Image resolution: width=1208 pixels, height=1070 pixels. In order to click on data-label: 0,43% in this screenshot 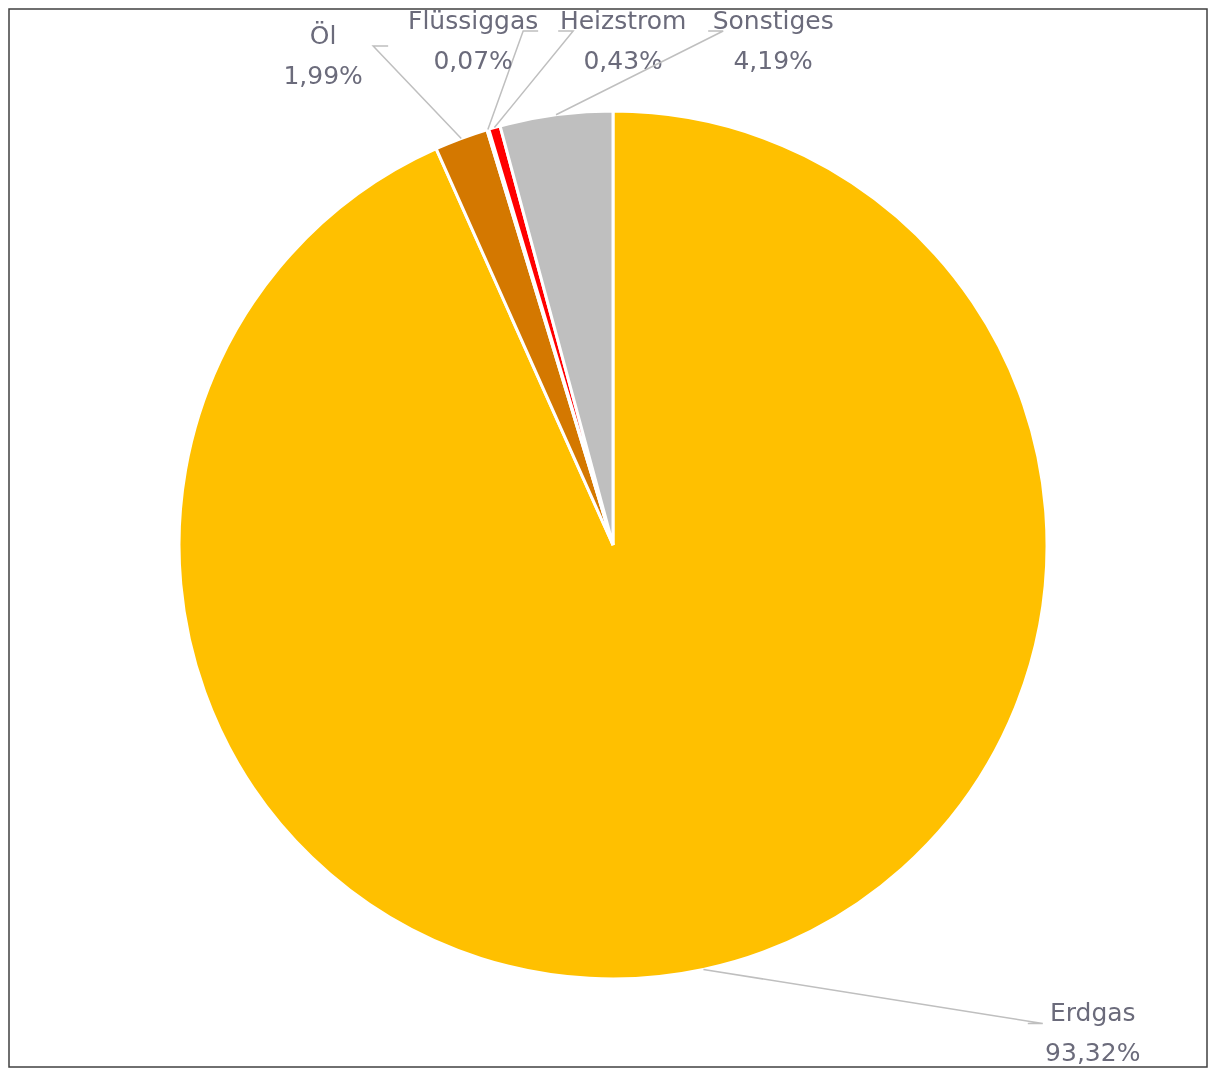, I will do `click(623, 60)`.